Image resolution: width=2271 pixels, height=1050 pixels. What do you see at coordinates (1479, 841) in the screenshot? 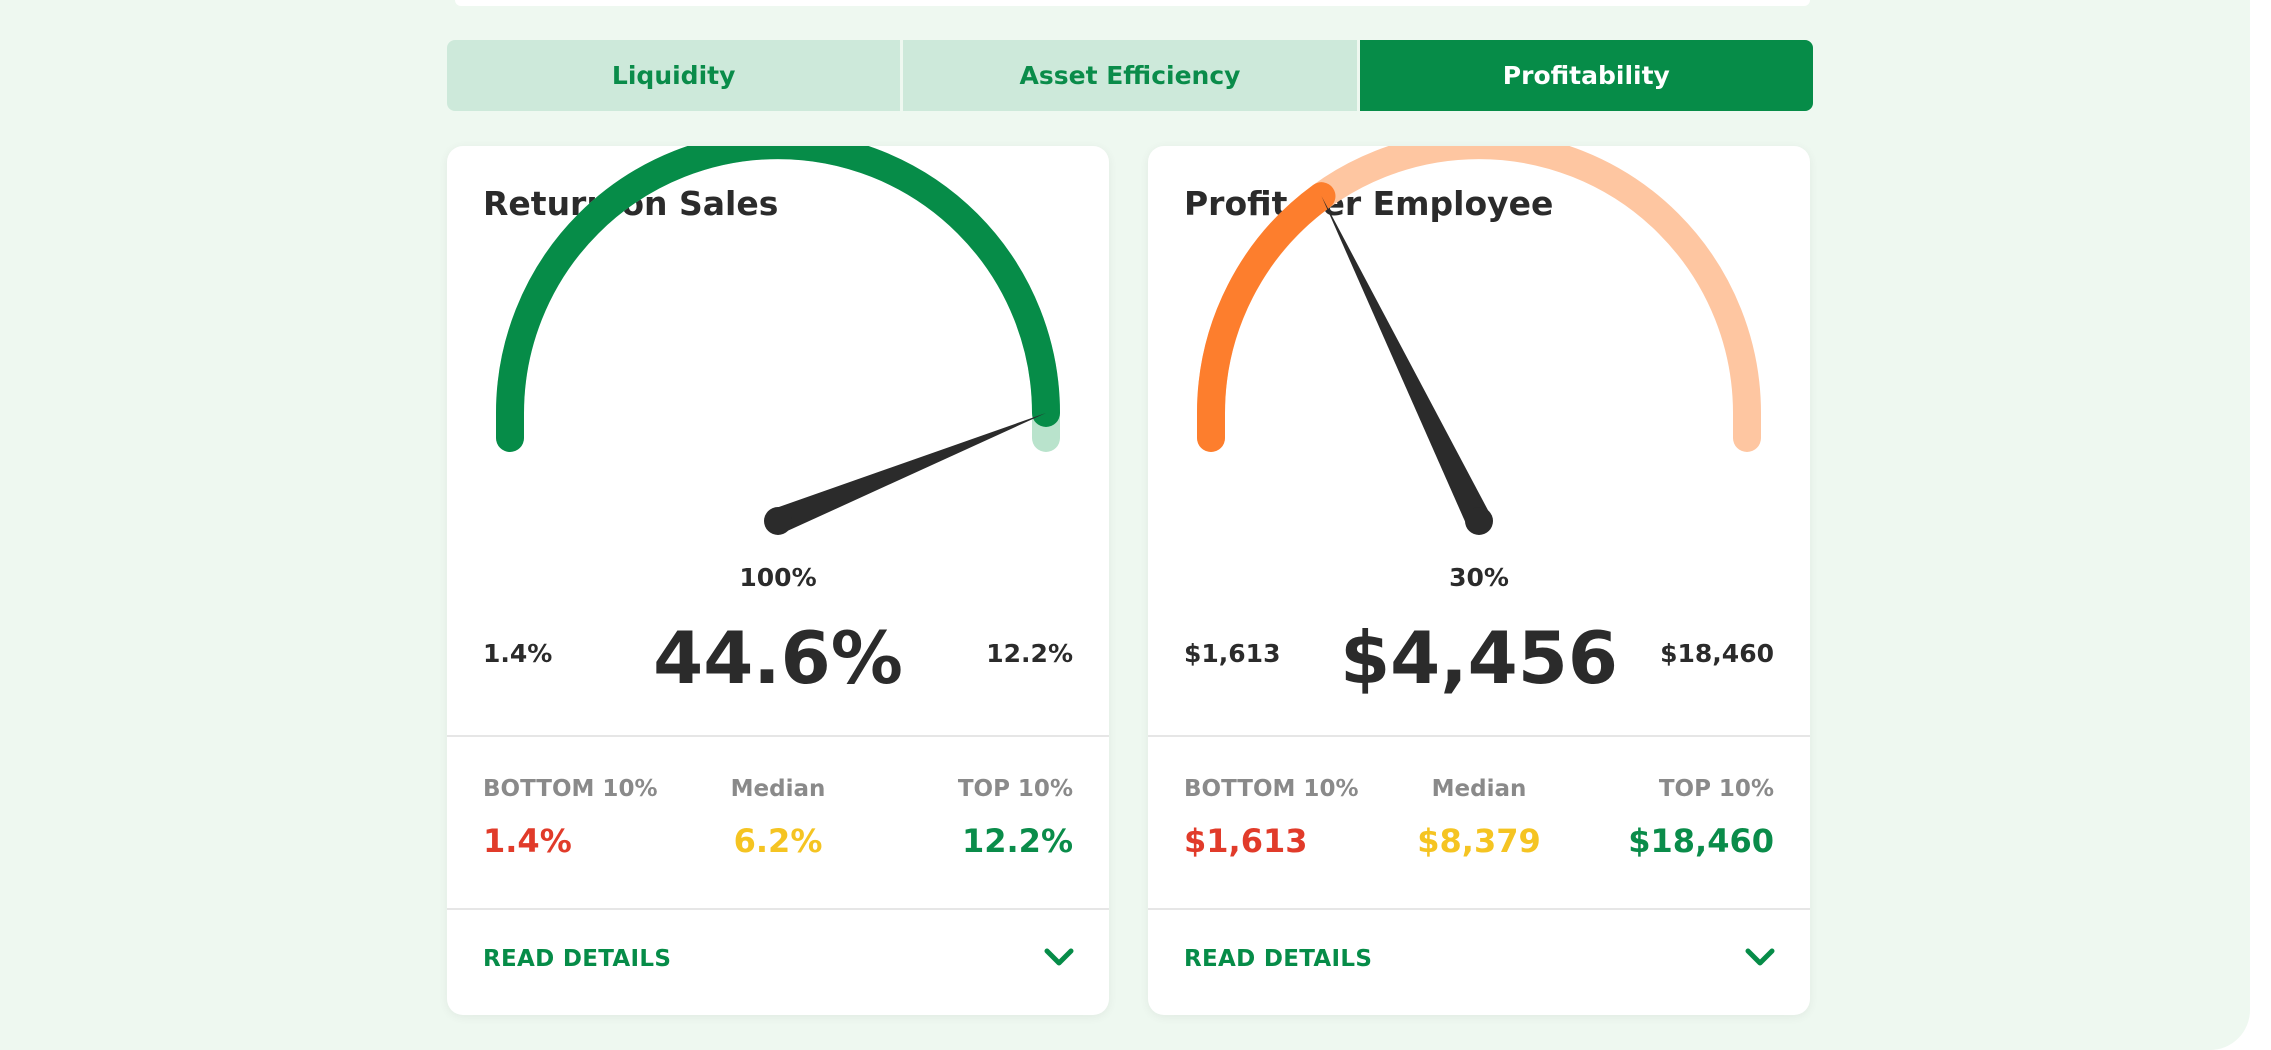
I see `median-value: $8,379` at bounding box center [1479, 841].